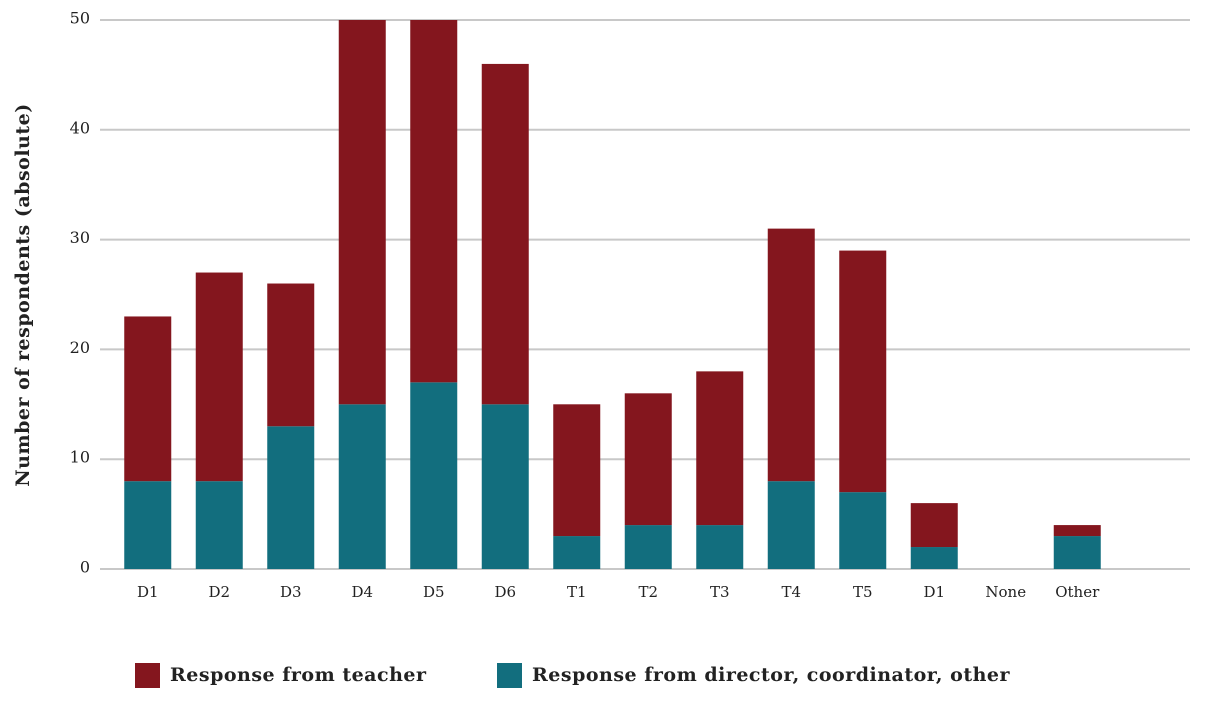  Describe the element at coordinates (85, 567) in the screenshot. I see `y-tick-label: 0` at that location.